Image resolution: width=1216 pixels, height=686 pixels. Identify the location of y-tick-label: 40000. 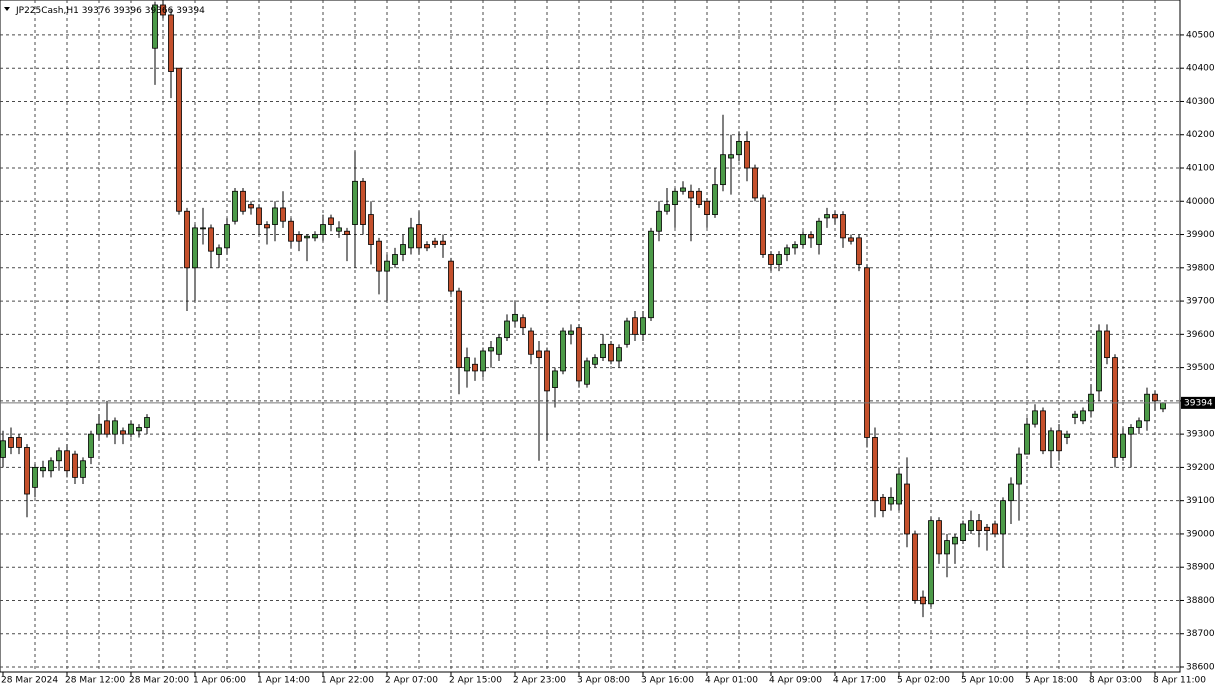
(1200, 202).